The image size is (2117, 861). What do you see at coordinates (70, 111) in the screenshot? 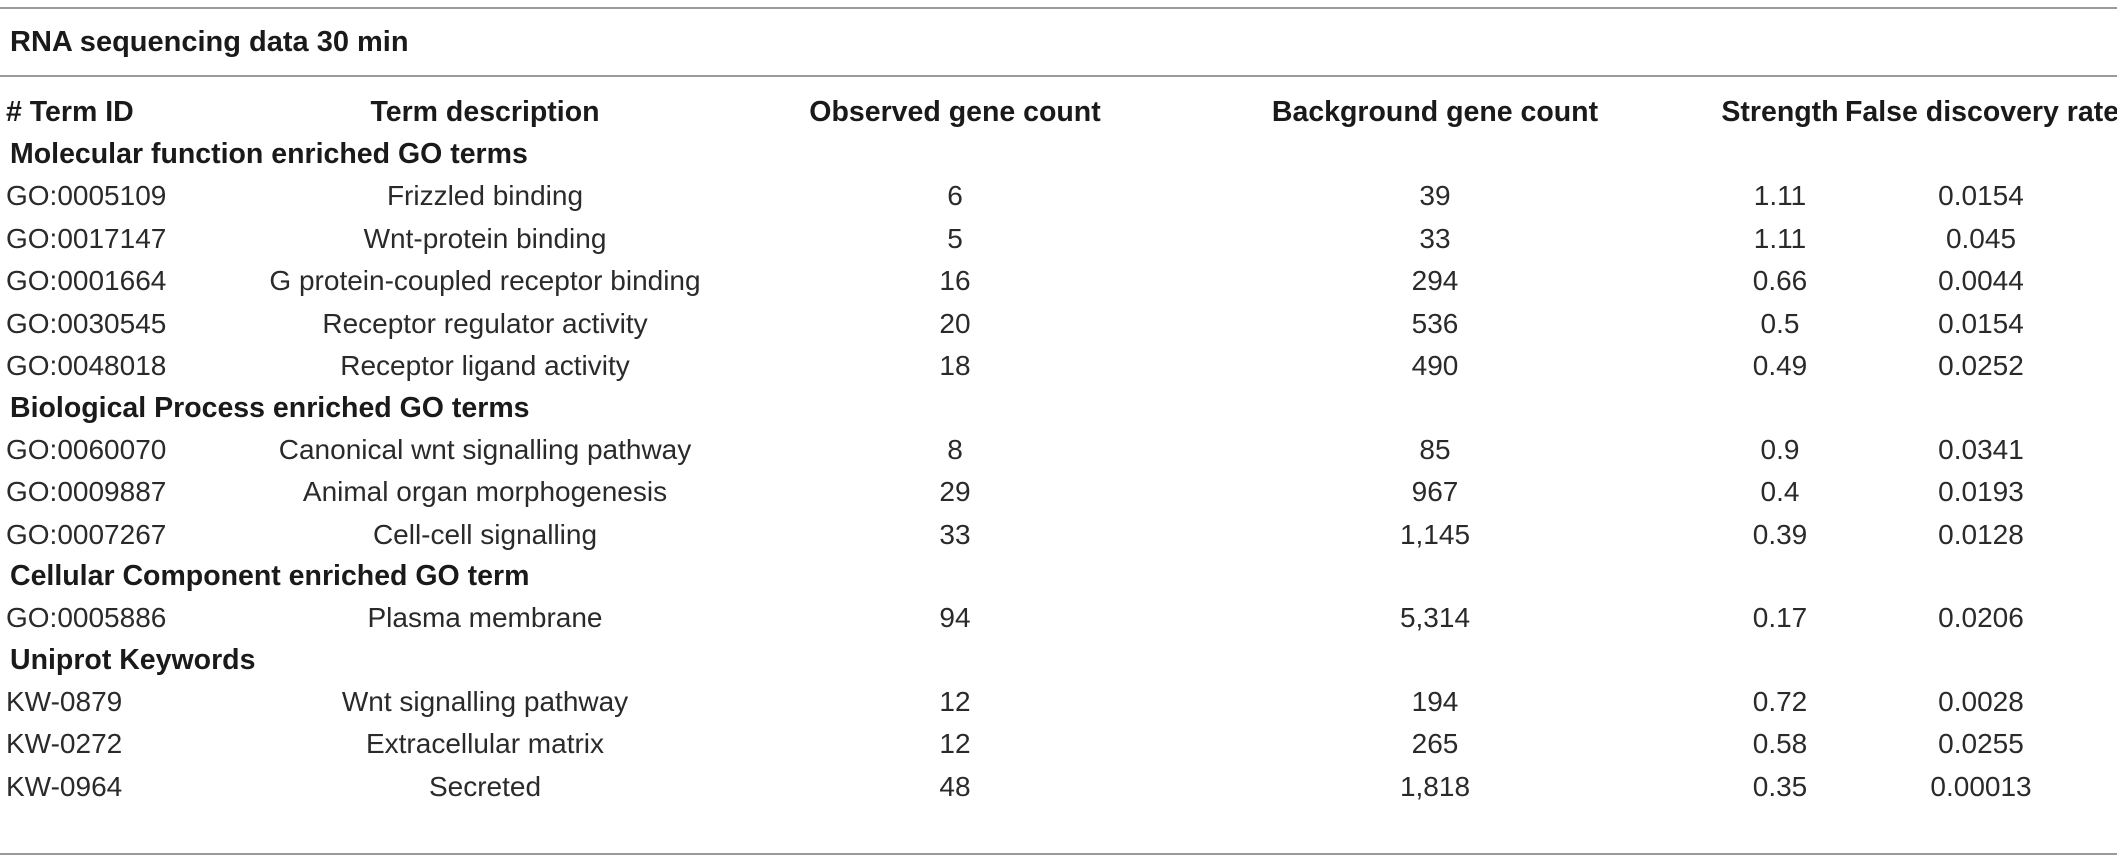
I see `column-header-term-id: # Term ID` at bounding box center [70, 111].